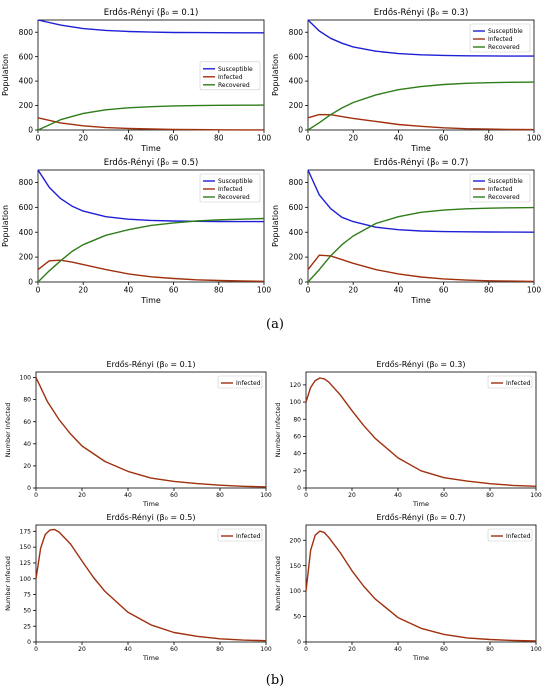 The height and width of the screenshot is (699, 550). Describe the element at coordinates (151, 364) in the screenshot. I see `chart-title: Erdős-Rényi (β₀ = 0.1)` at that location.